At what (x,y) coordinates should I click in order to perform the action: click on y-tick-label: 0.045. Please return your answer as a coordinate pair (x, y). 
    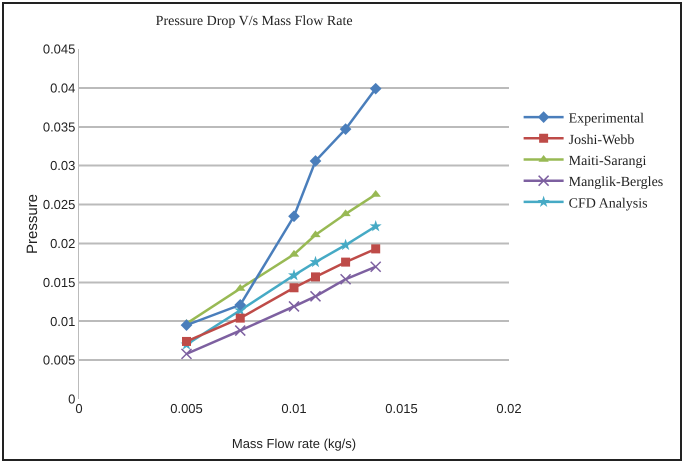
    Looking at the image, I should click on (59, 49).